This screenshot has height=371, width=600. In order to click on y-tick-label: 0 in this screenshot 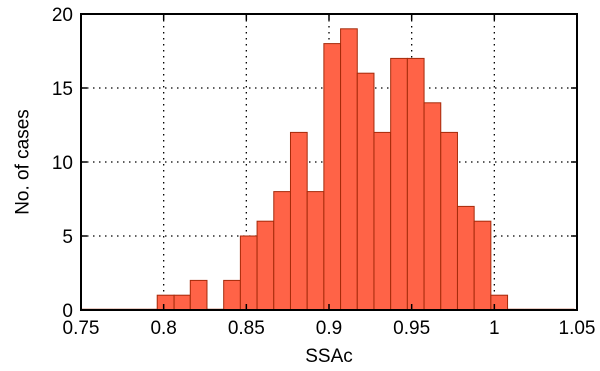, I will do `click(67, 311)`.